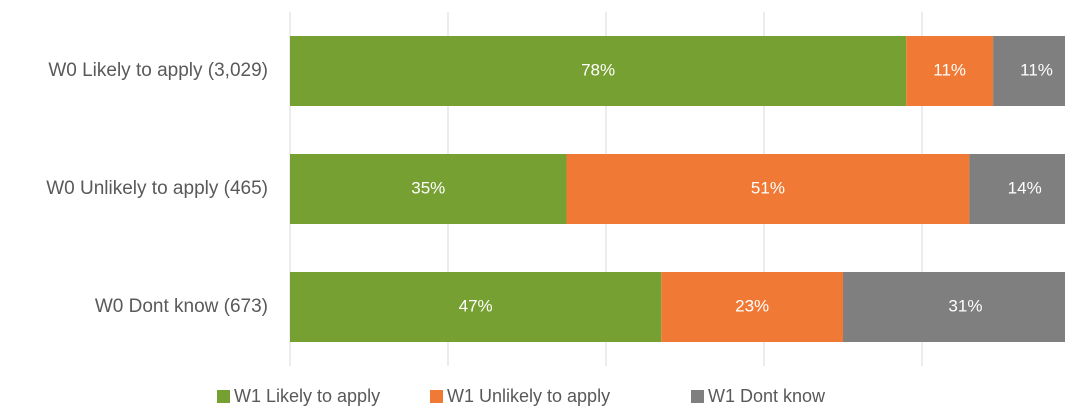  I want to click on data-label: 23%, so click(752, 305).